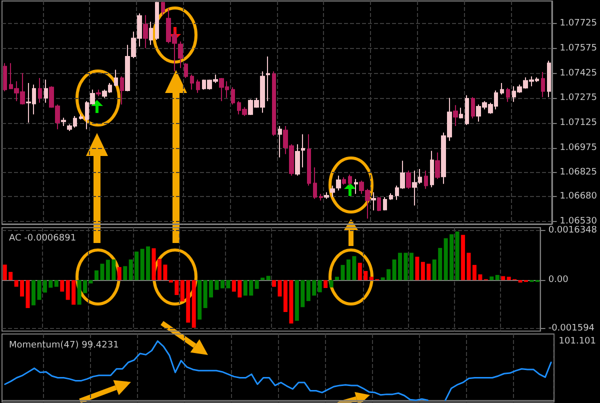 The width and height of the screenshot is (600, 403). Describe the element at coordinates (64, 345) in the screenshot. I see `chart-title: Momentum(47) 99.4231` at that location.